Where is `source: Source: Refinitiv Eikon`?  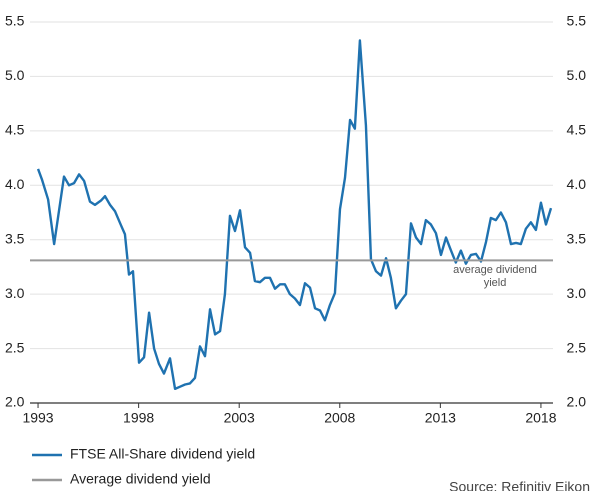 source: Source: Refinitiv Eikon is located at coordinates (519, 485).